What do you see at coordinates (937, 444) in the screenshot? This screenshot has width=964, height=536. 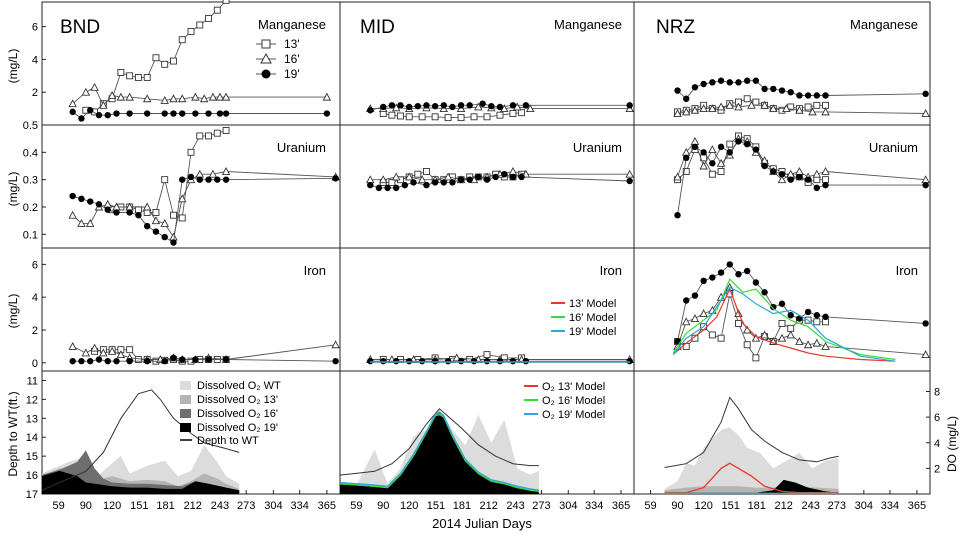 I see `do-tick-label: 4` at bounding box center [937, 444].